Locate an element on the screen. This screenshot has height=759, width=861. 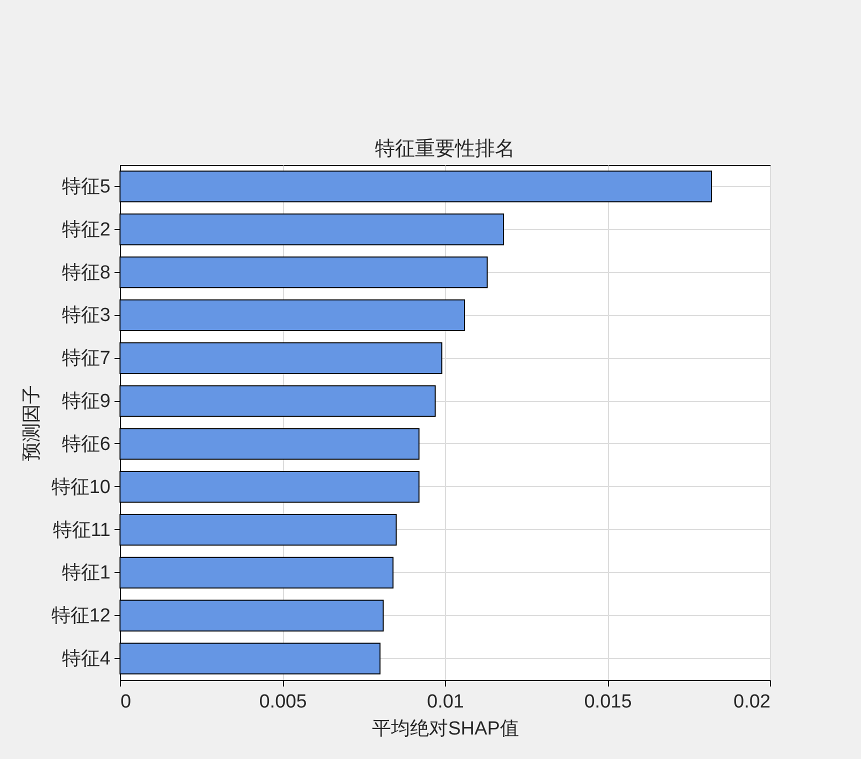
y-tick-label: 特征8 is located at coordinates (86, 273).